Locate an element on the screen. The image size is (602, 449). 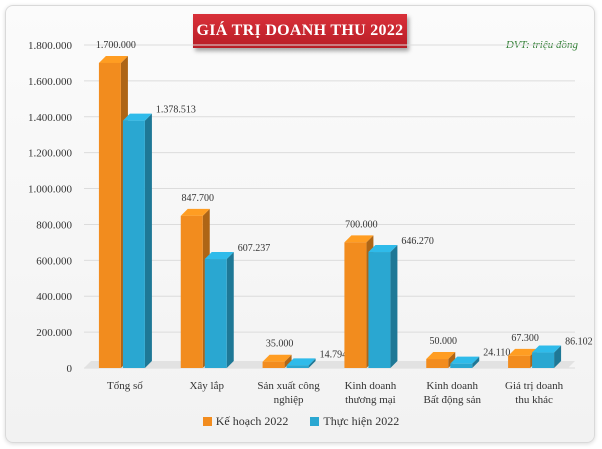
data-label: 607.237 is located at coordinates (254, 248).